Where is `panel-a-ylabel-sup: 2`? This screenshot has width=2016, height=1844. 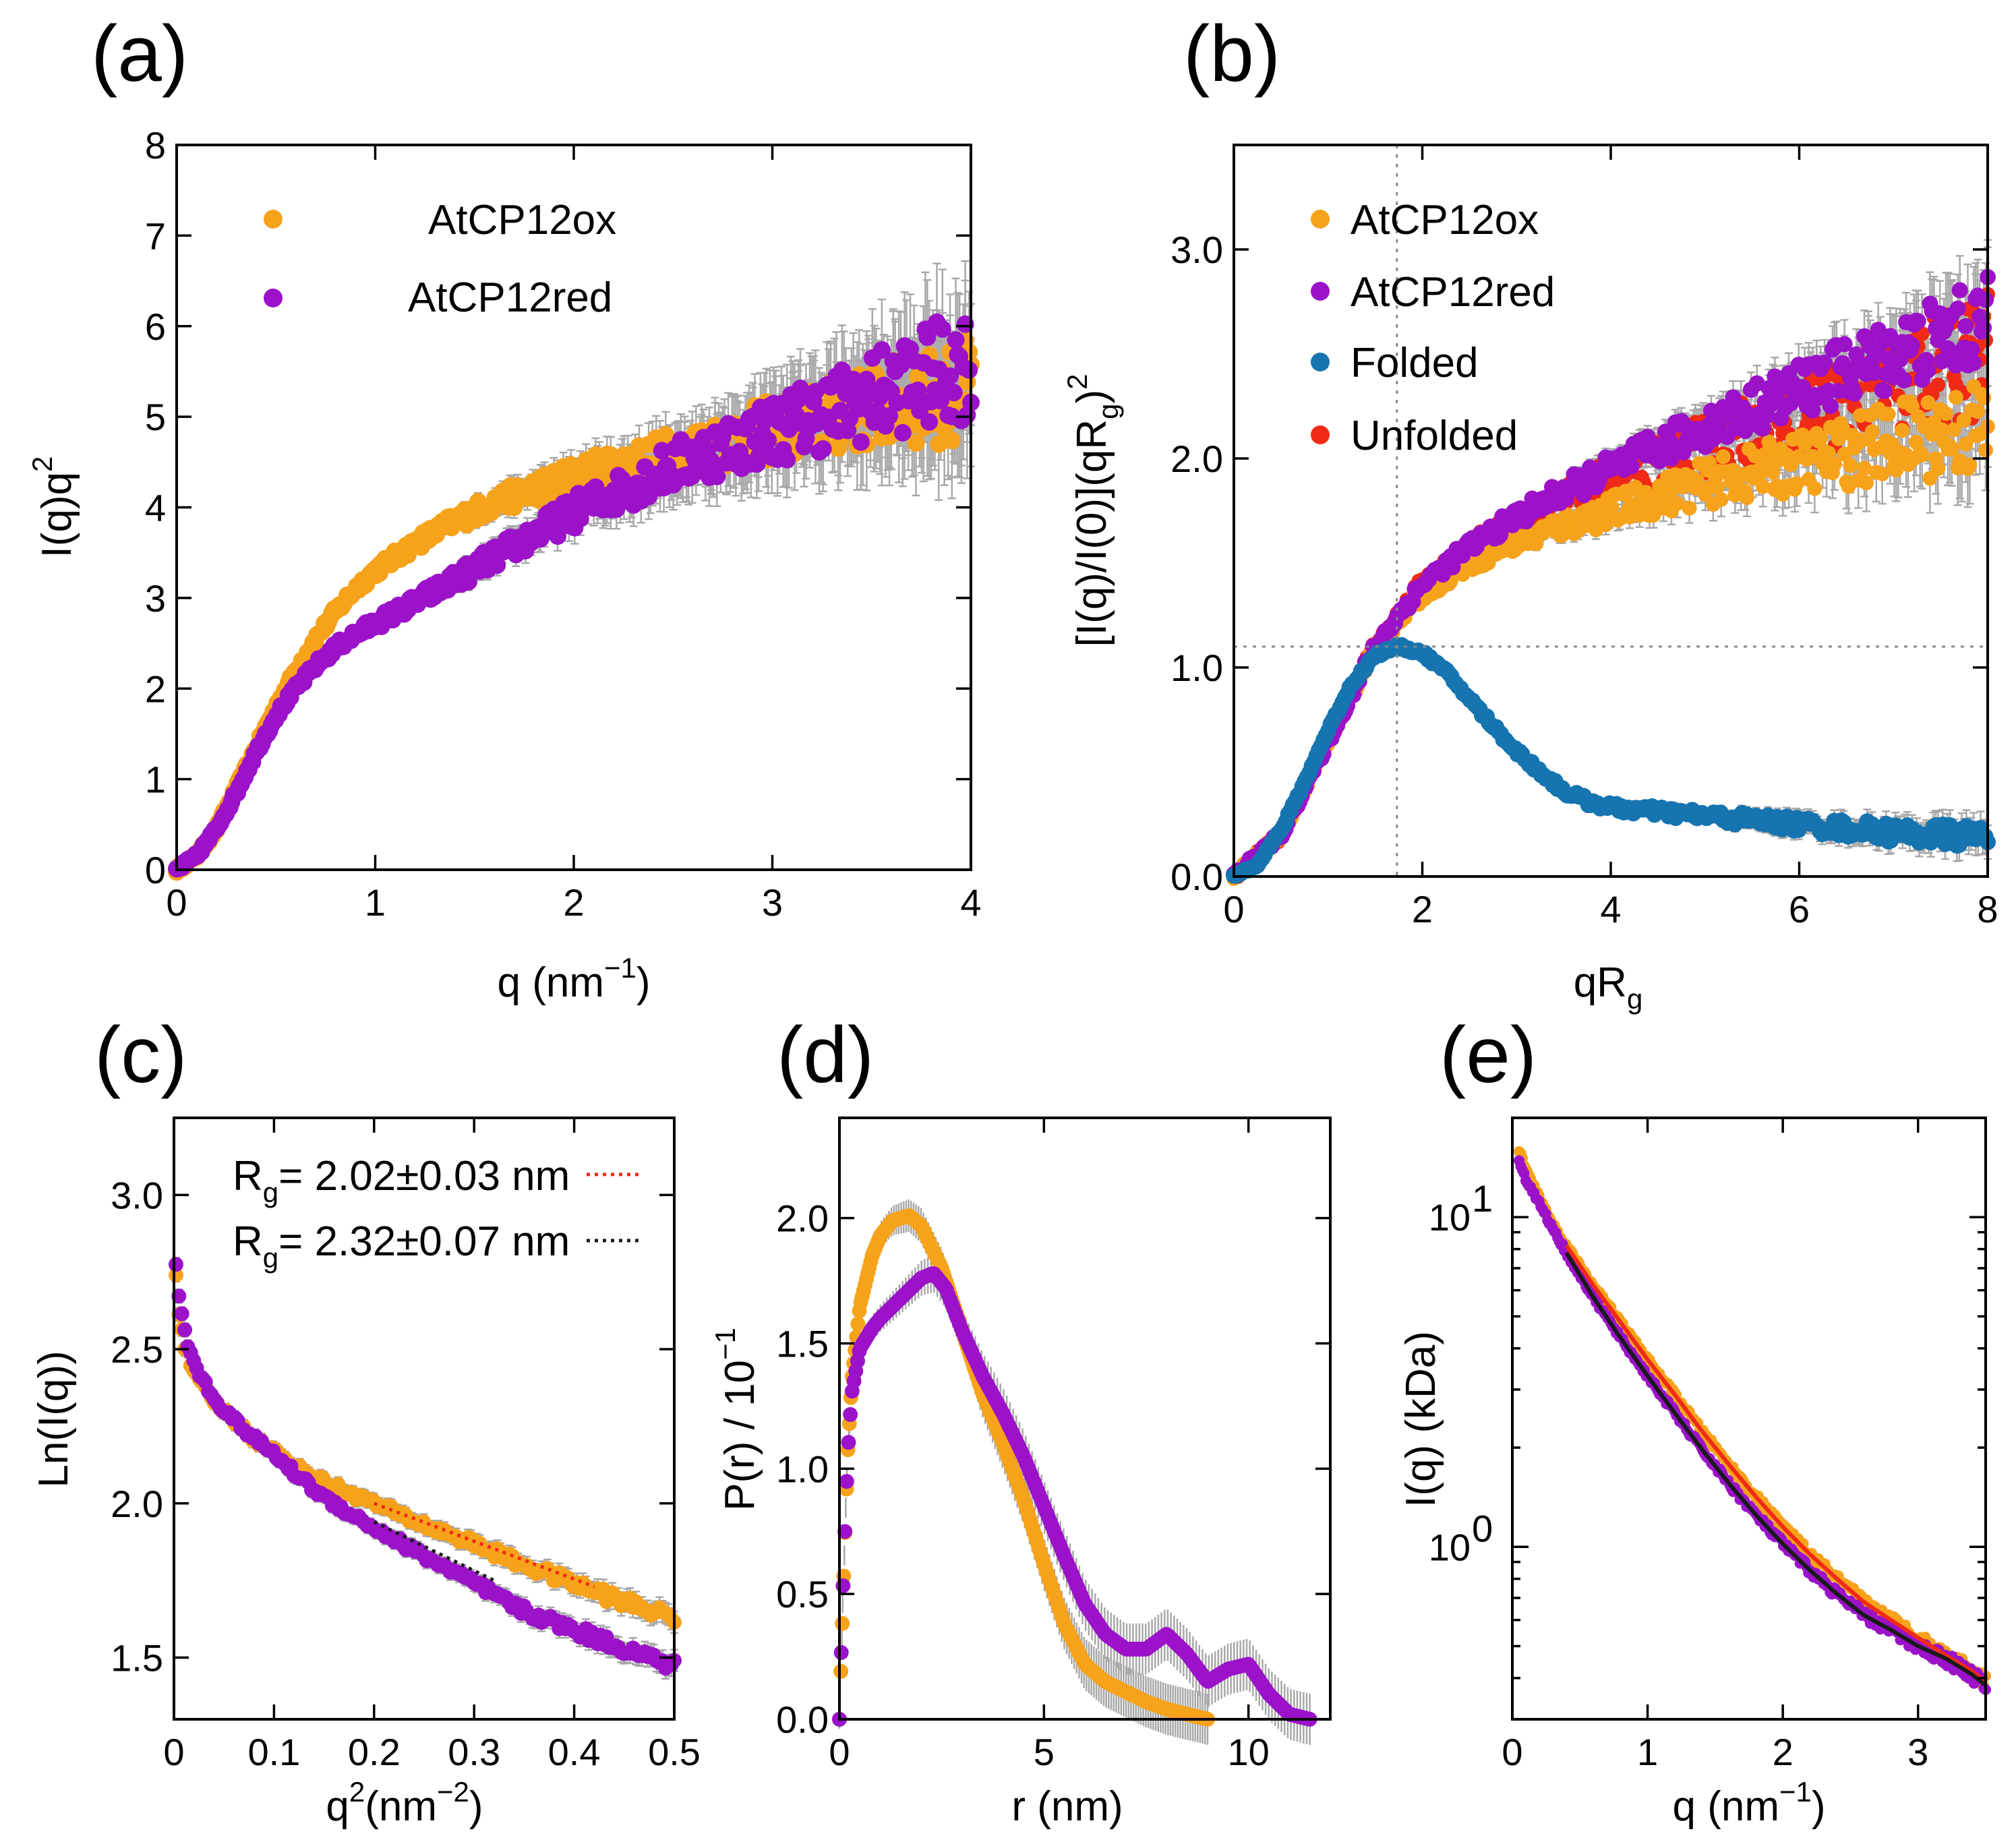
panel-a-ylabel-sup: 2 is located at coordinates (42, 464).